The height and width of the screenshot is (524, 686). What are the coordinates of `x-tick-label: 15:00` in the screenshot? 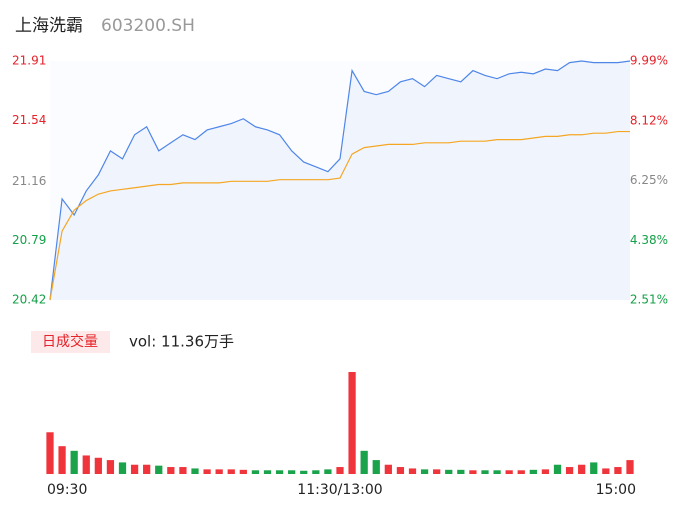 It's located at (616, 490).